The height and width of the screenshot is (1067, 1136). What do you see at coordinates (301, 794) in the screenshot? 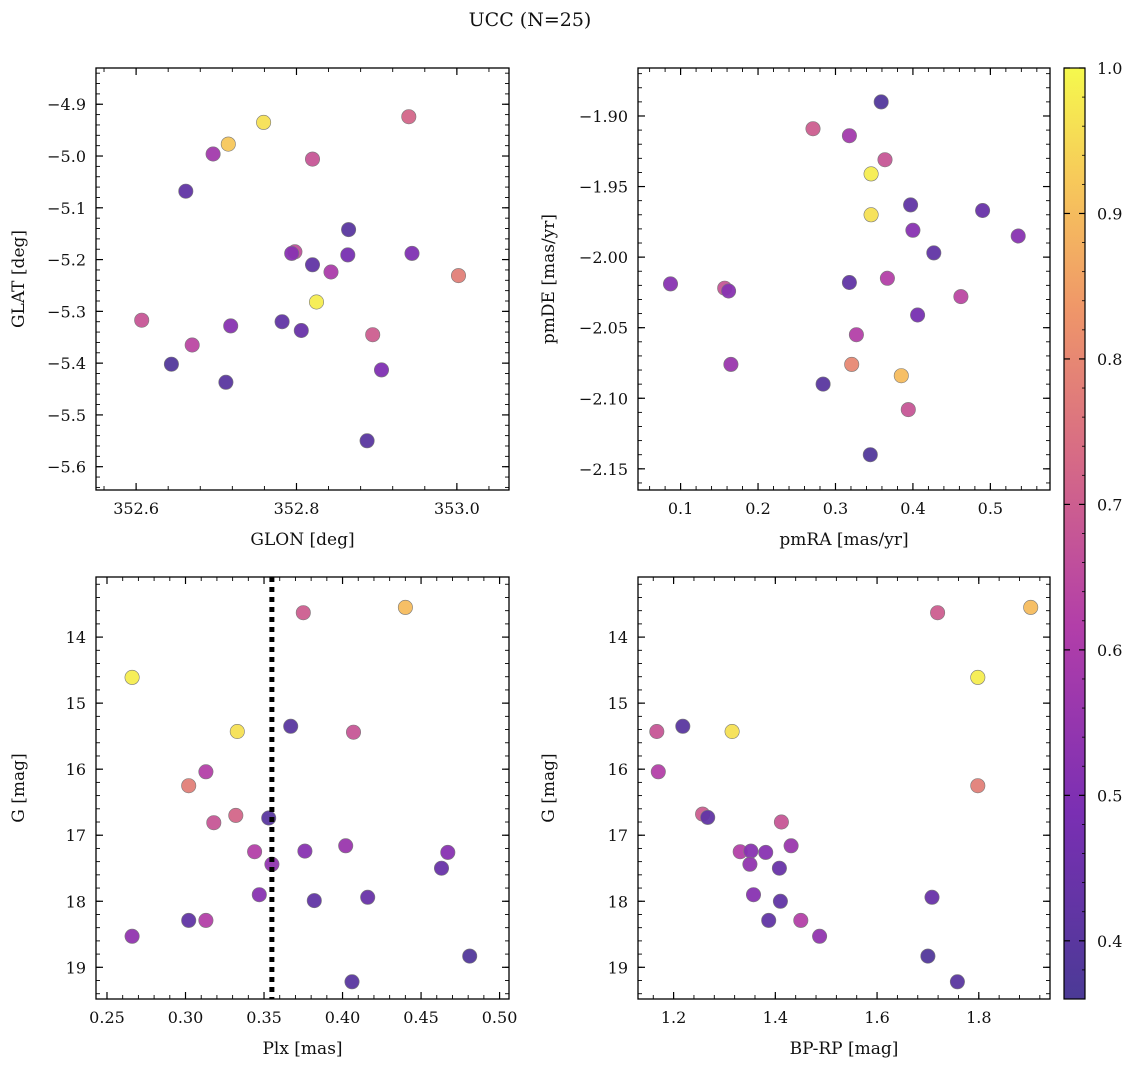
I see `points` at bounding box center [301, 794].